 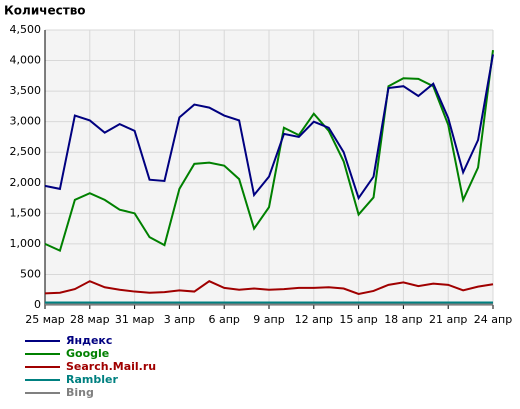 I want to click on x-tick-label: 25 мар, so click(x=45, y=319).